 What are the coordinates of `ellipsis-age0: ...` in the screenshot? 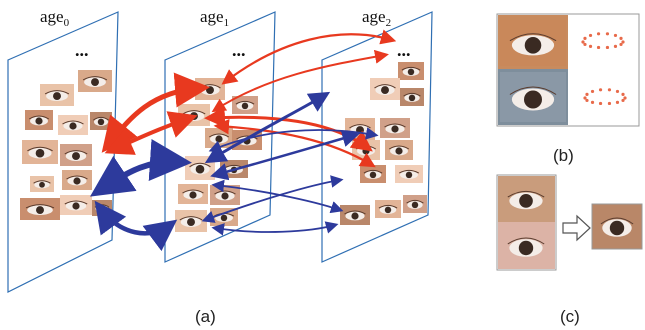 It's located at (82, 50).